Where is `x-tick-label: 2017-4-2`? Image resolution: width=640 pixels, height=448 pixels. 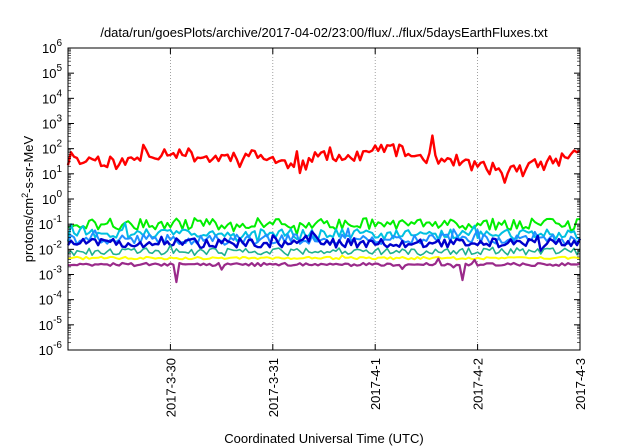 x-tick-label: 2017-4-2 is located at coordinates (478, 384).